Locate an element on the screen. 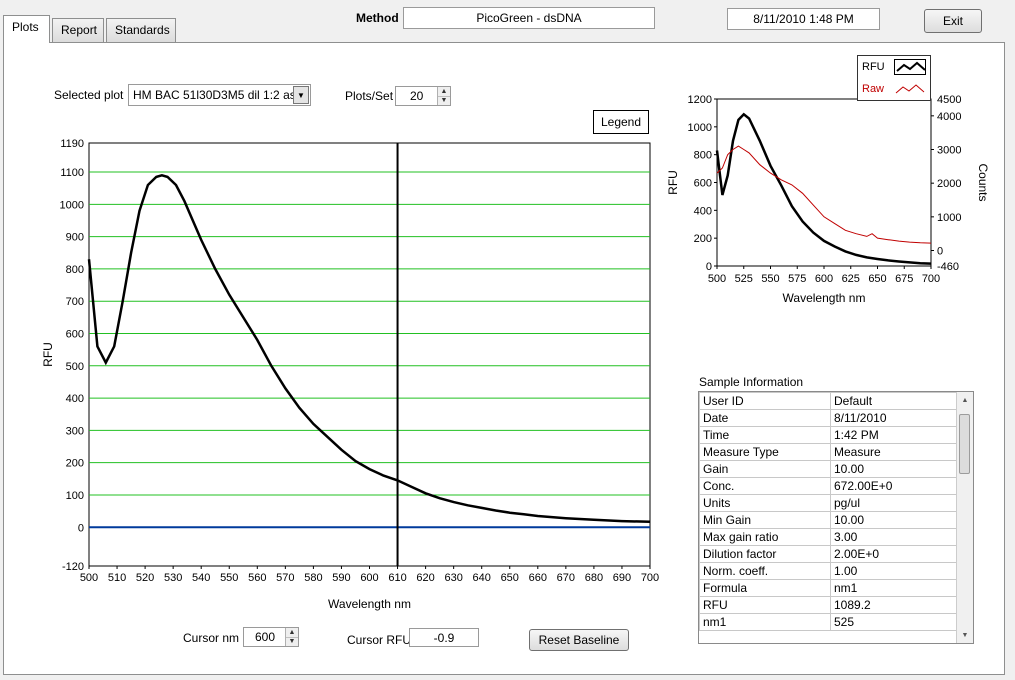 The image size is (1015, 680). selected-plot-value: HM BAC 51l30D3M5 dil 1:2 as is located at coordinates (214, 95).